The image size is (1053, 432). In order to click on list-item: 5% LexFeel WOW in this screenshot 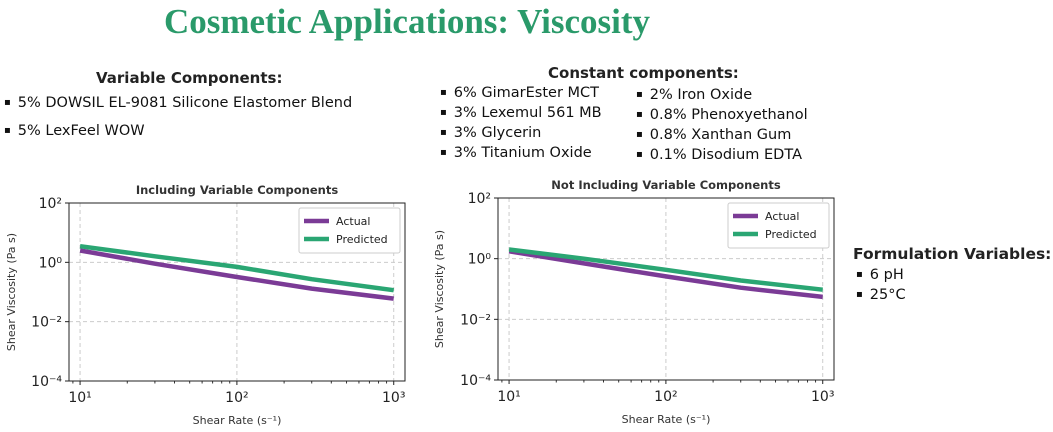, I will do `click(178, 132)`.